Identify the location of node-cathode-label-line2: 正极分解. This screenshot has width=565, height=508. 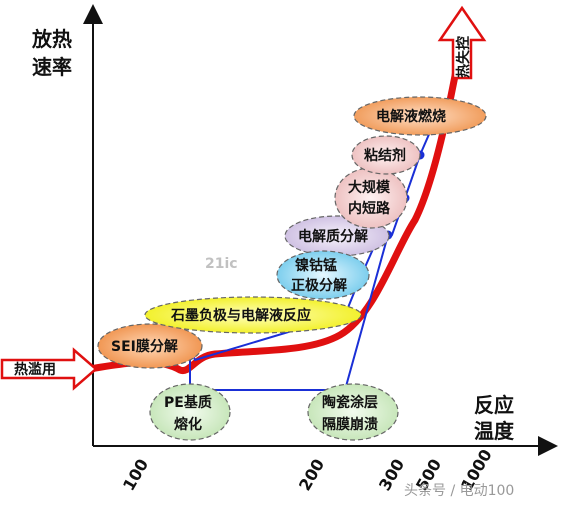
(319, 285).